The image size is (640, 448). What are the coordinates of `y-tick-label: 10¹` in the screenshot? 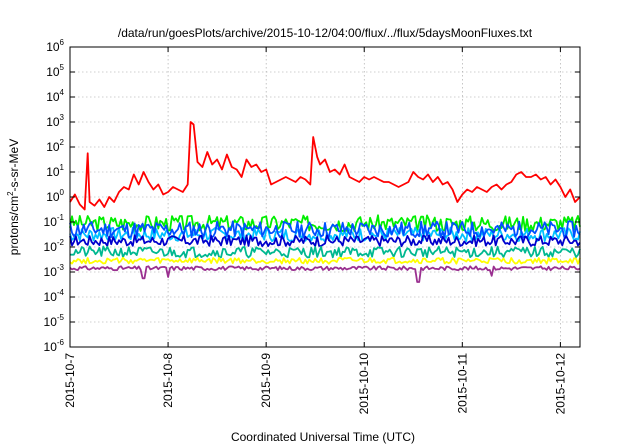 It's located at (55, 171).